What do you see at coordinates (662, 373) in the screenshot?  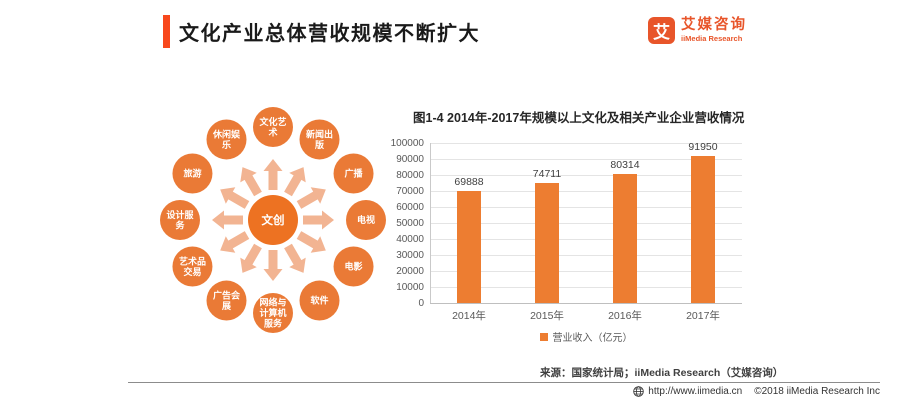 I see `source-note: 来源：国家统计局；iiMedia Research（艾媒咨询）` at bounding box center [662, 373].